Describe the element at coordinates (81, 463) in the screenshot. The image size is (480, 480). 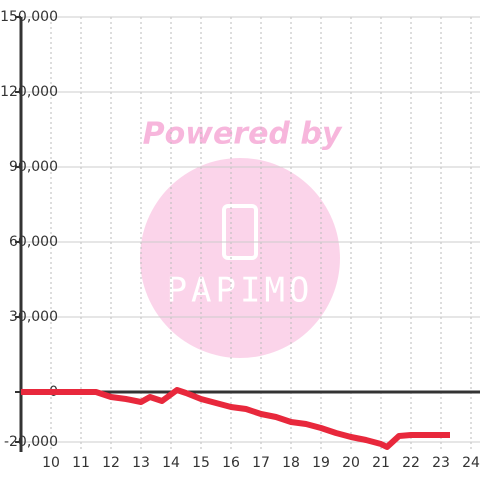
I see `x-tick-label: 11` at that location.